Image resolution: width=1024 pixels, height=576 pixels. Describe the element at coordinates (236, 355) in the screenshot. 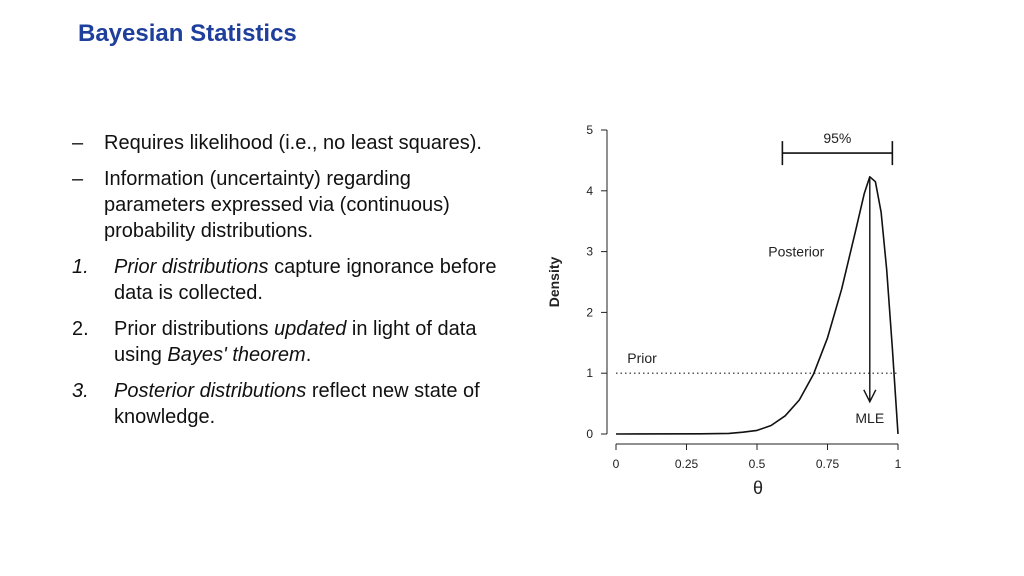

I see `emphasis-text: Bayes' theorem` at that location.